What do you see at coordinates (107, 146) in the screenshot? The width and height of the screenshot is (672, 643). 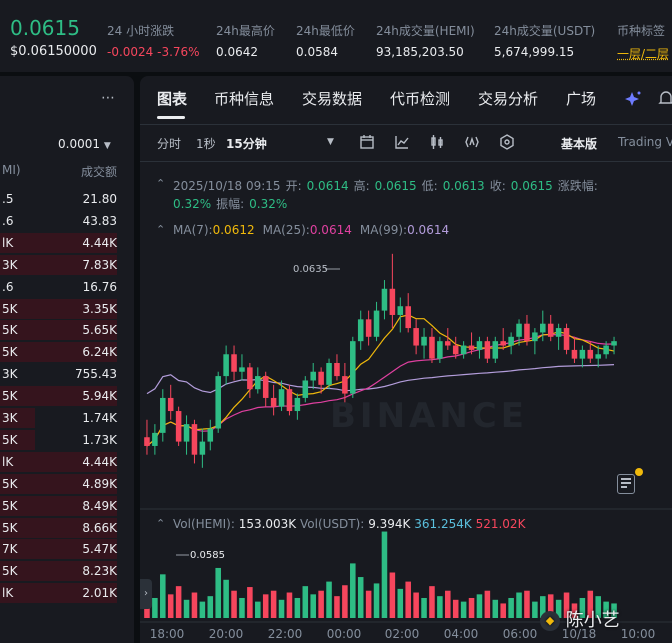 I see `chevron-down-icon: ▼` at bounding box center [107, 146].